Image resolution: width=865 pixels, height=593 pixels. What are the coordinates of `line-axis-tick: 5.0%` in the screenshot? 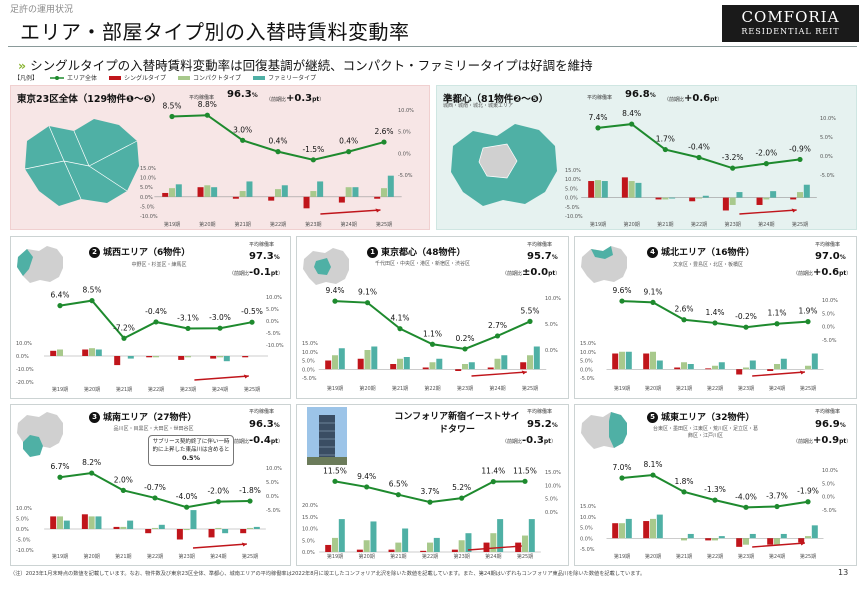 It's located at (826, 138).